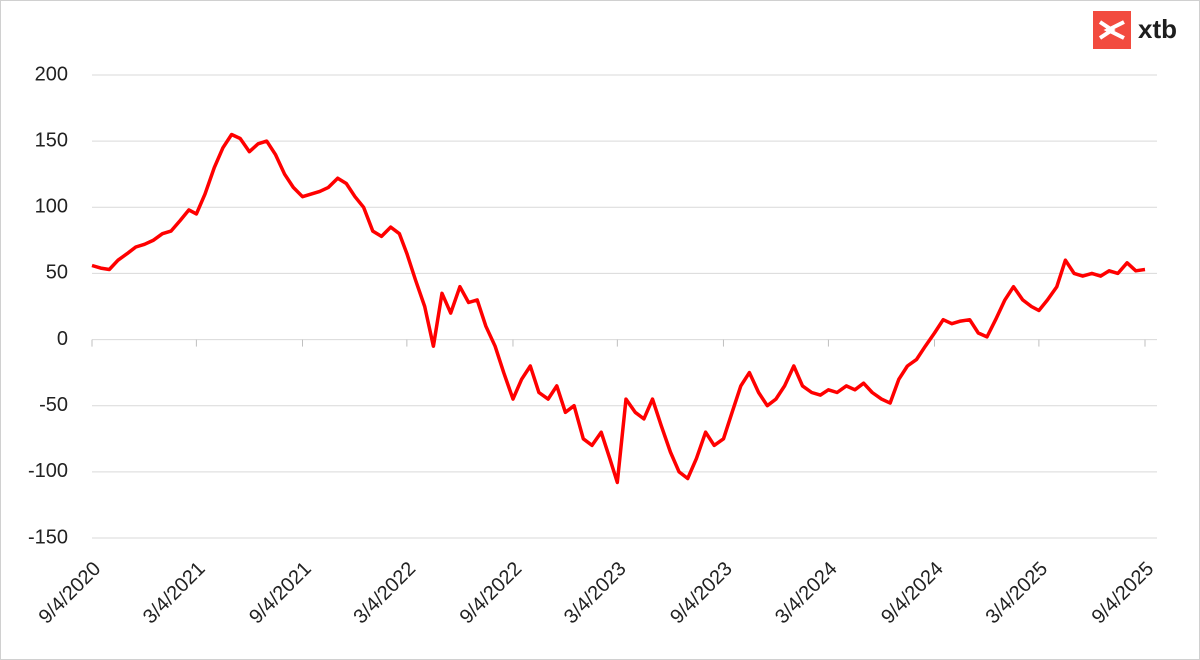 The image size is (1200, 660). Describe the element at coordinates (62, 339) in the screenshot. I see `y-tick-label: 0` at that location.